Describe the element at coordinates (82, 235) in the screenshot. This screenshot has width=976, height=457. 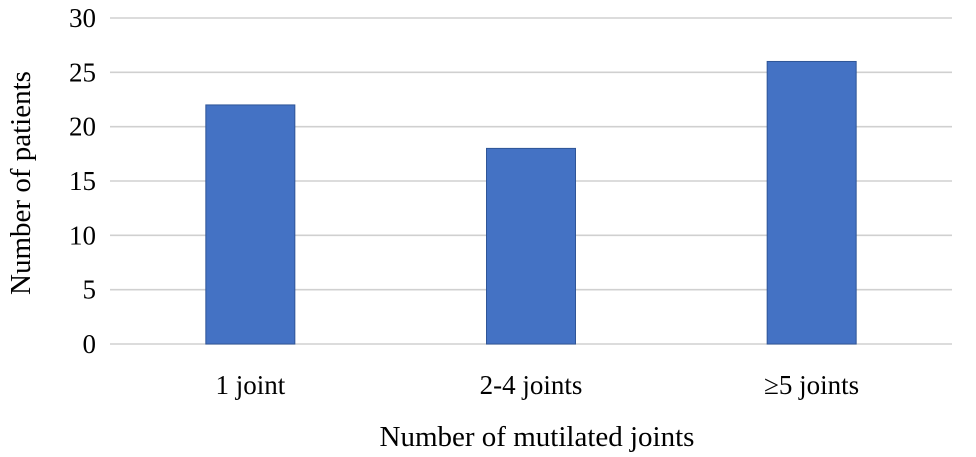
I see `y-tick-label: 10` at that location.